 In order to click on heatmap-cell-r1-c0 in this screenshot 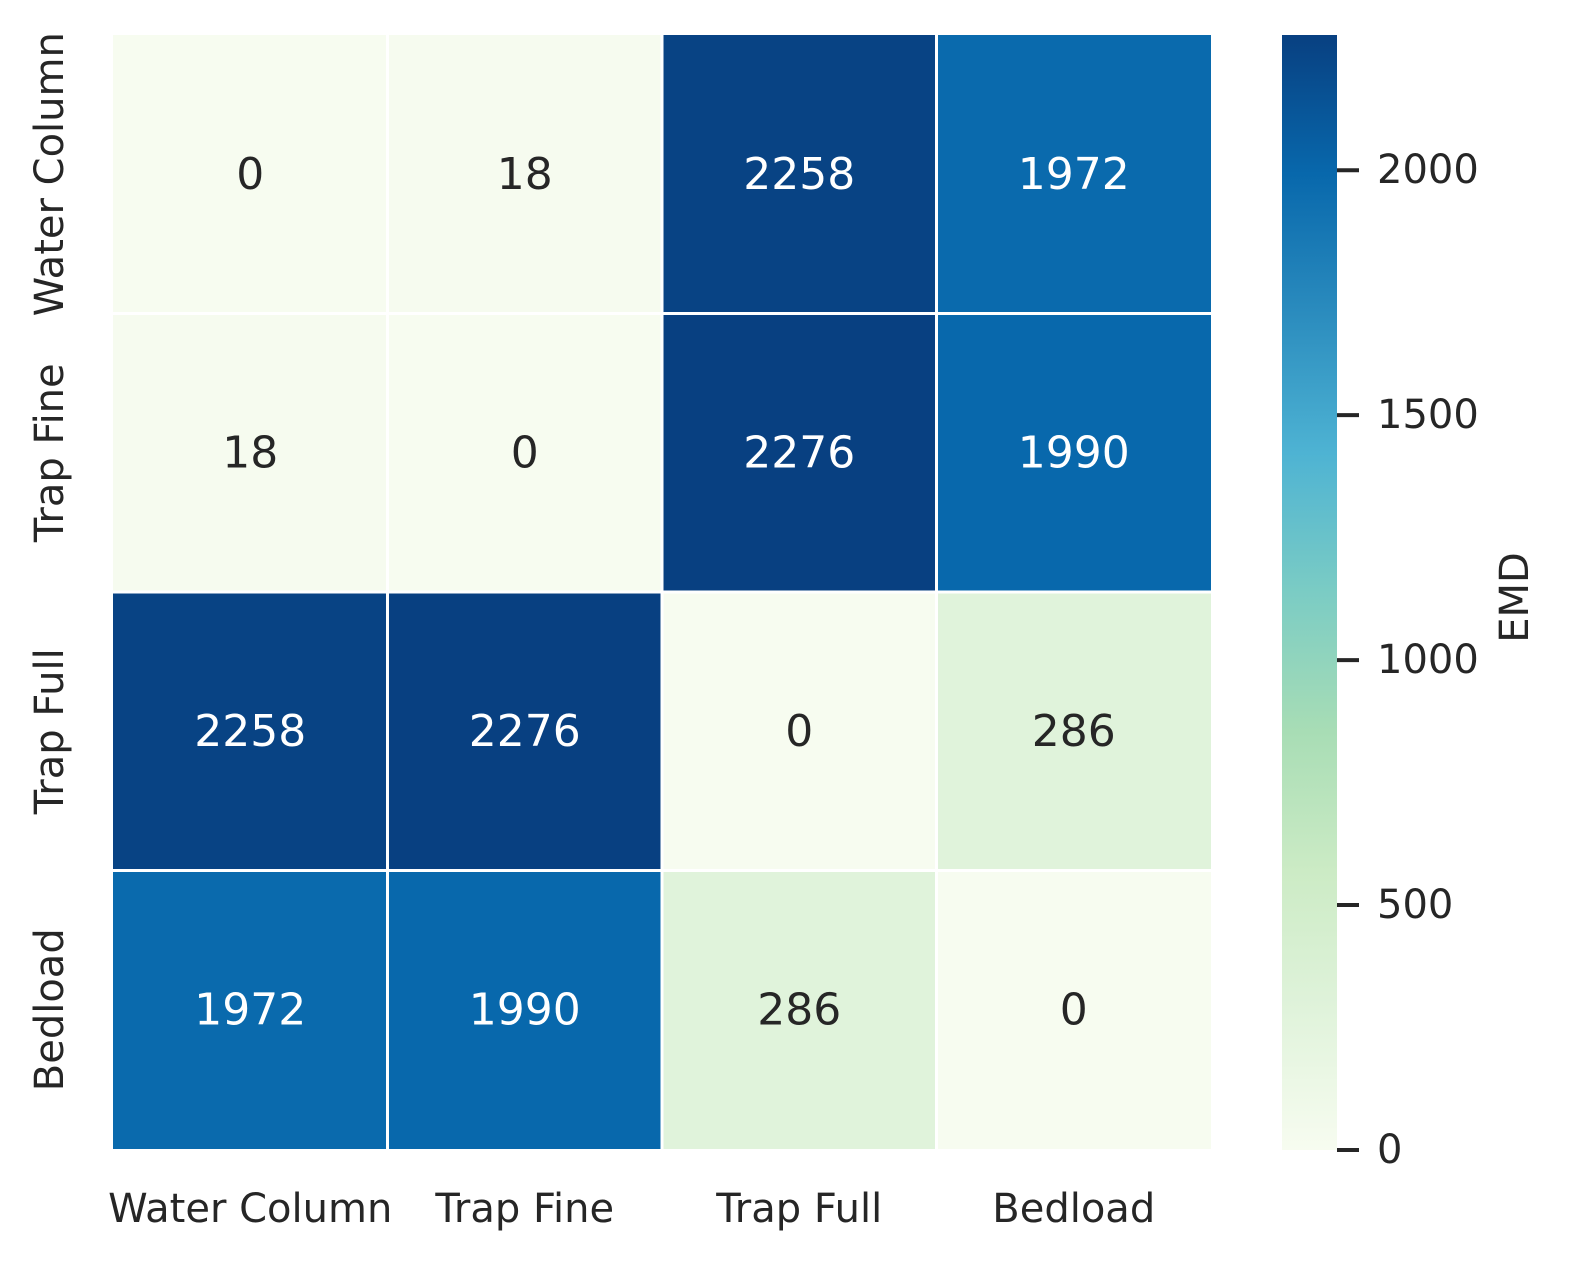, I will do `click(249, 453)`.